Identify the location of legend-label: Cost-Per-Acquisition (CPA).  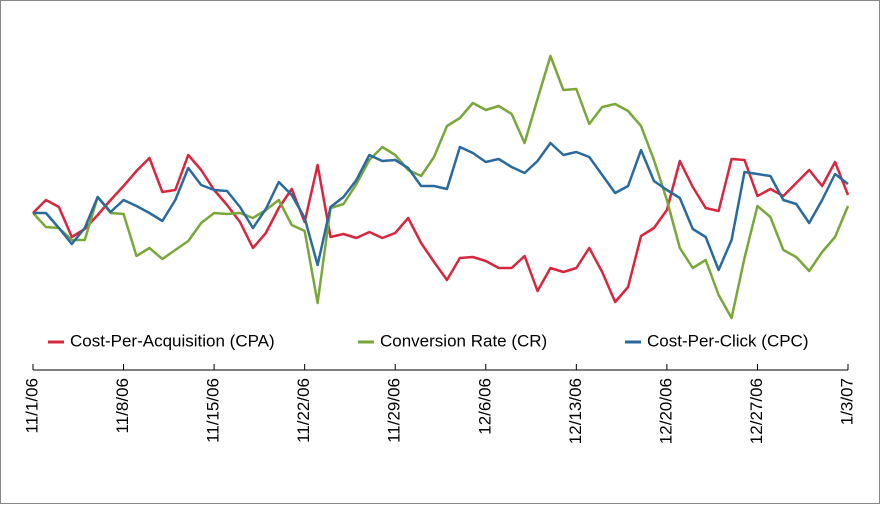
(172, 340).